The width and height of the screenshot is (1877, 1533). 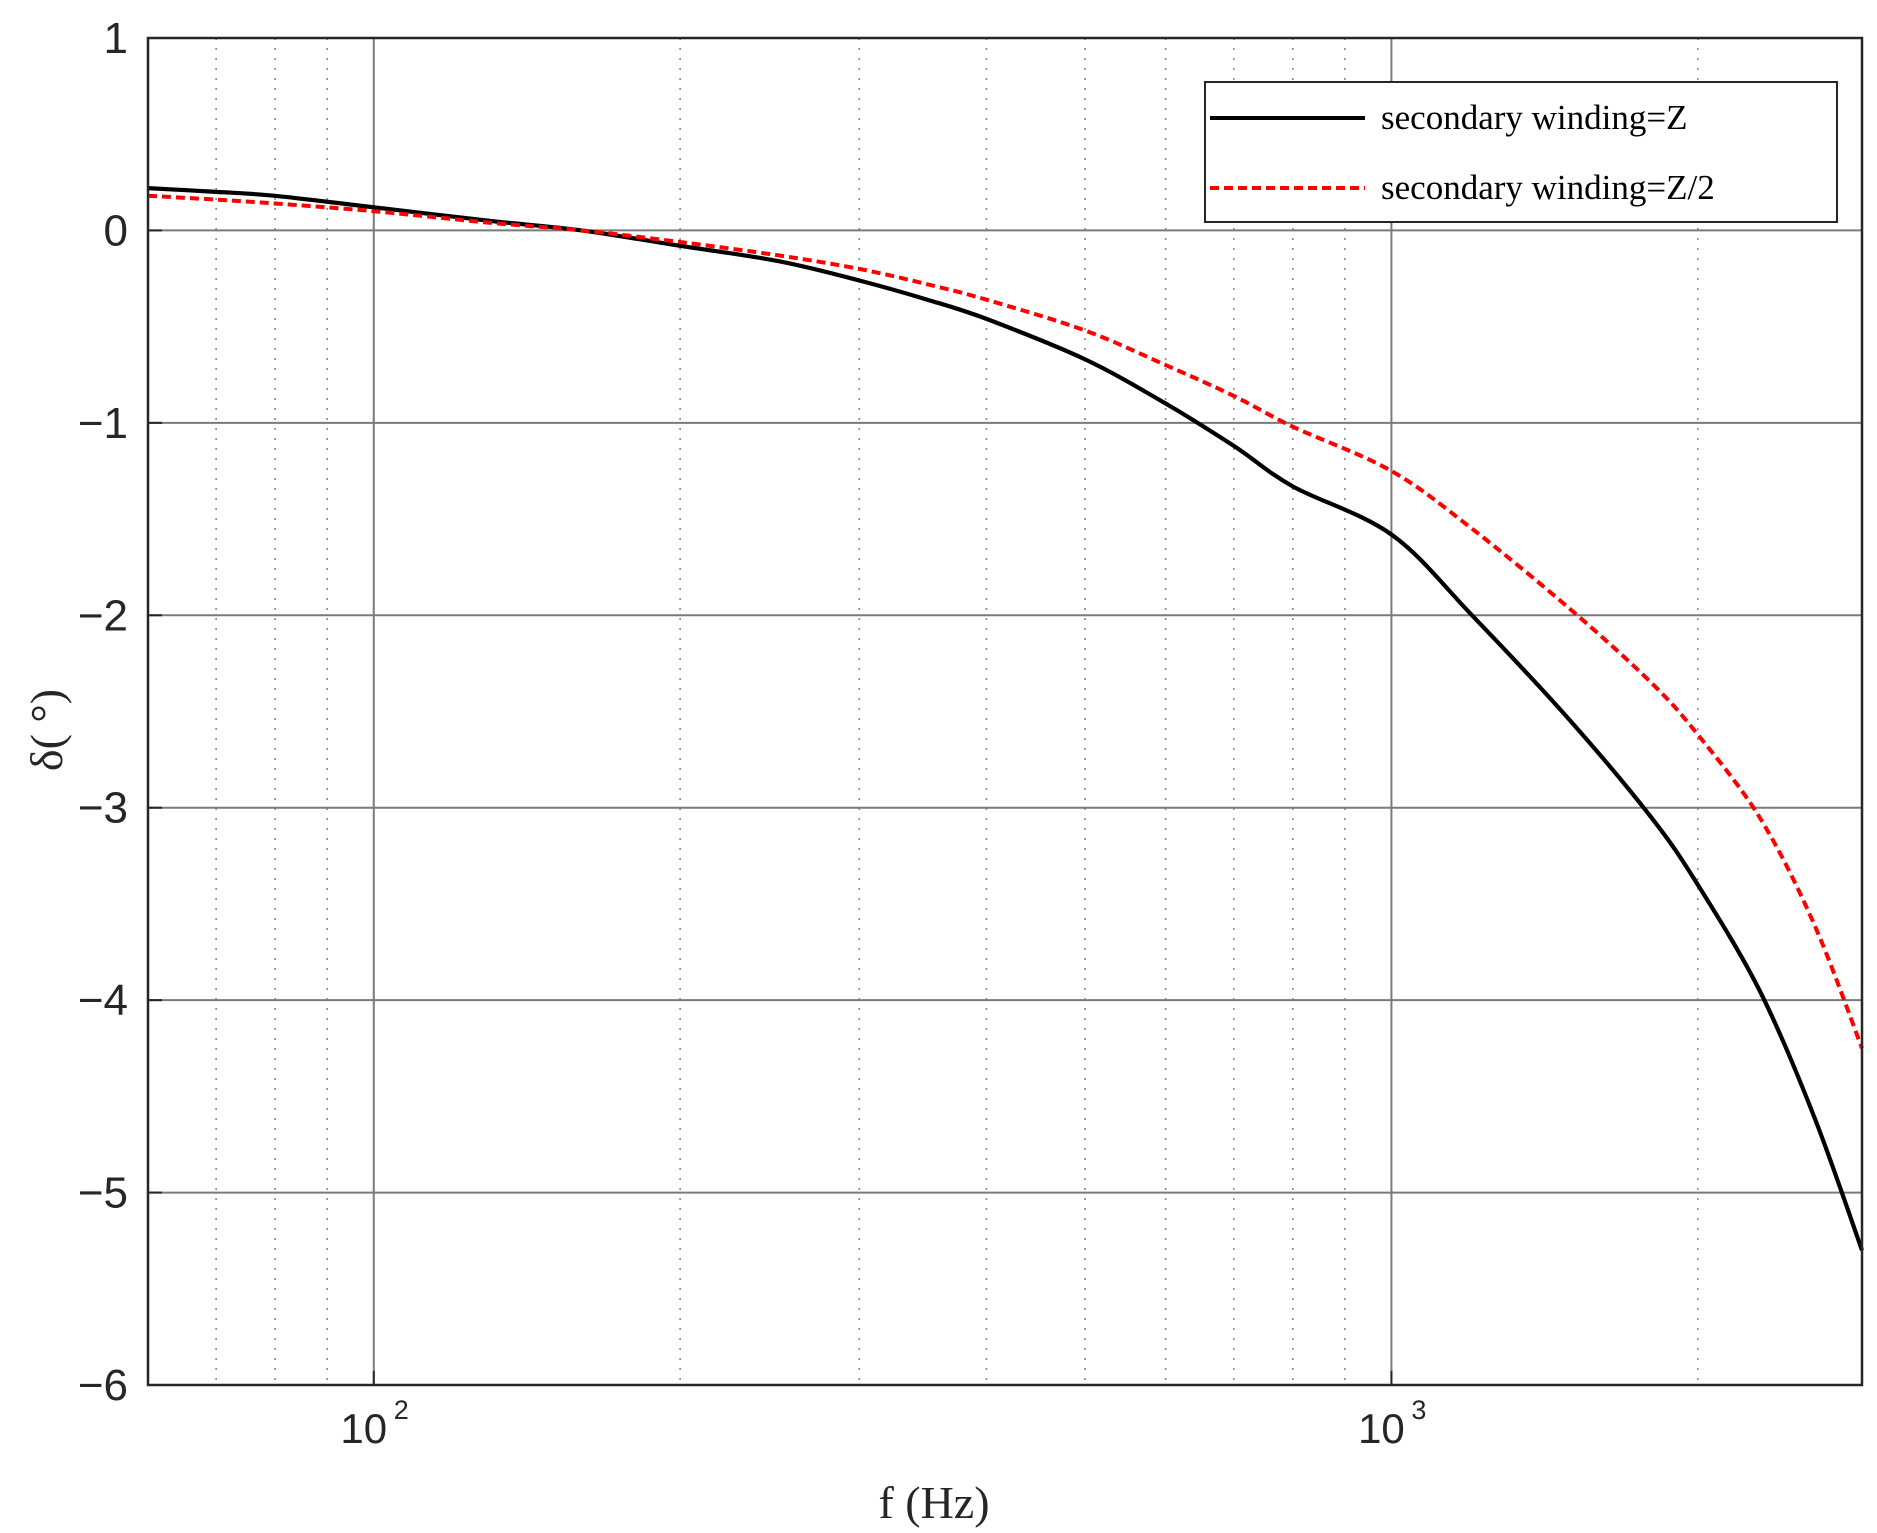 What do you see at coordinates (46, 730) in the screenshot?
I see `y-axis-label: δ( °)` at bounding box center [46, 730].